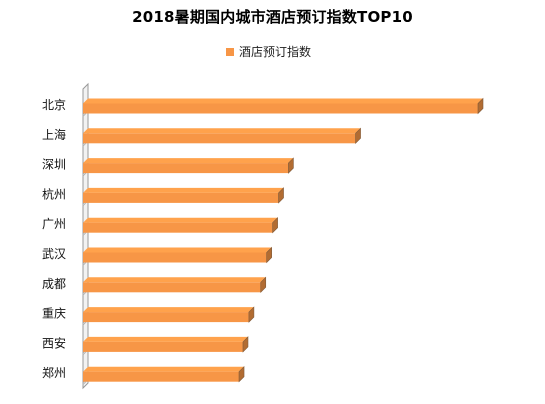 The height and width of the screenshot is (404, 545). What do you see at coordinates (54, 134) in the screenshot?
I see `category-label: 上海` at bounding box center [54, 134].